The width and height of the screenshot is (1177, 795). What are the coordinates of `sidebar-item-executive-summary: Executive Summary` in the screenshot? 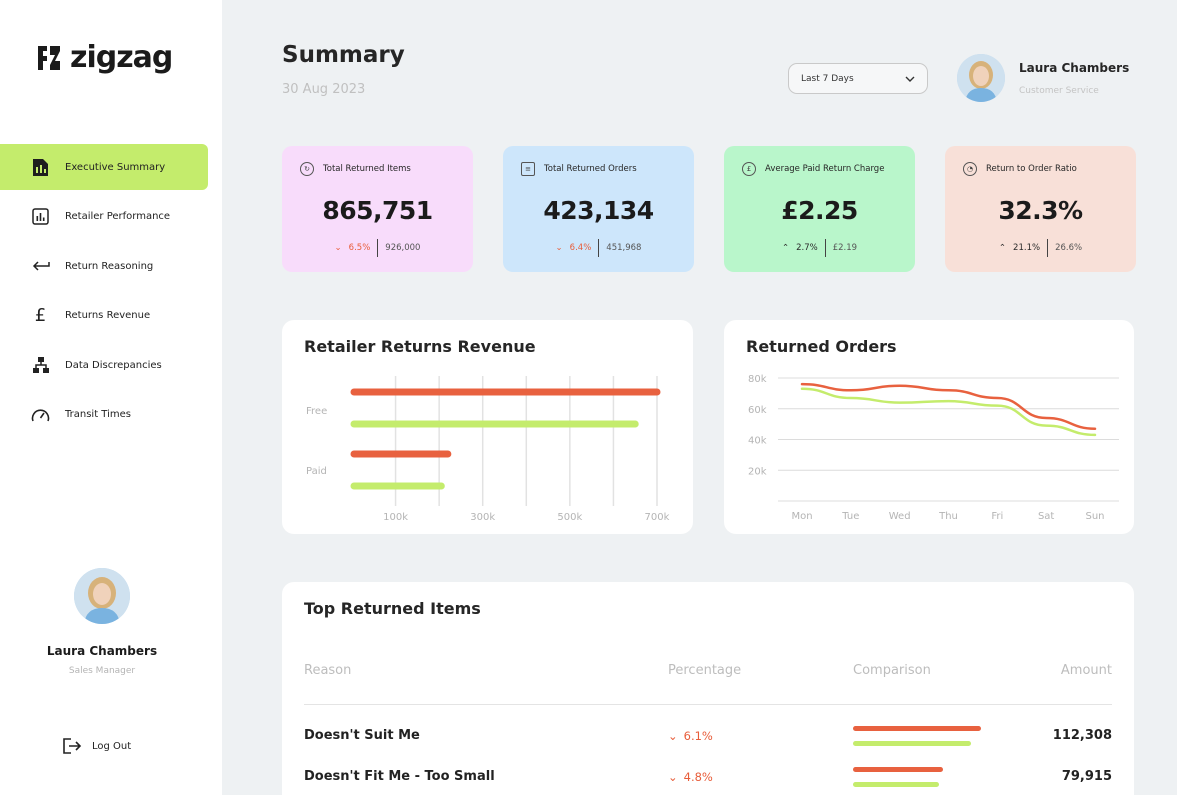 It's located at (104, 167).